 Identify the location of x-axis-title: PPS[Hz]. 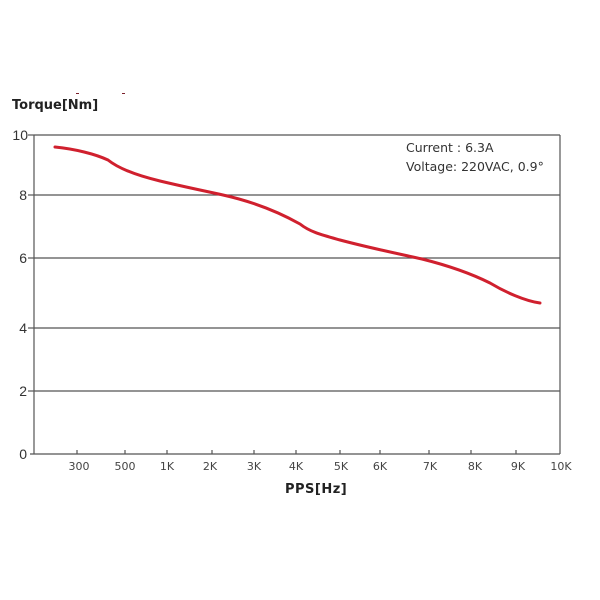
(316, 489).